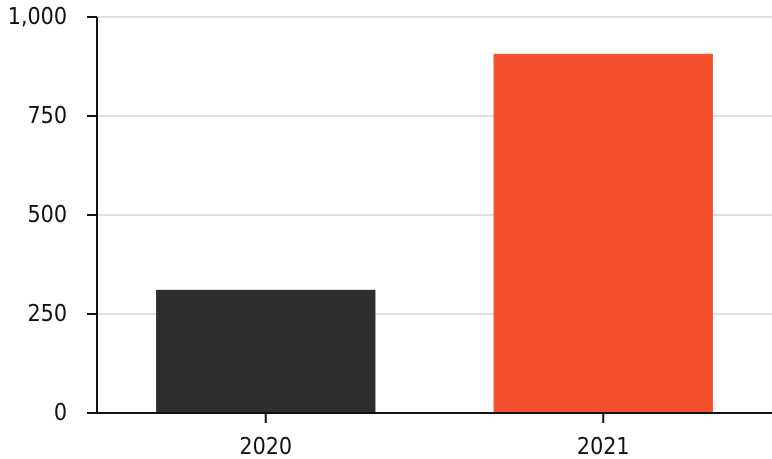 This screenshot has width=772, height=459. What do you see at coordinates (434, 436) in the screenshot?
I see `x-axis-ticks: 2020 2021` at bounding box center [434, 436].